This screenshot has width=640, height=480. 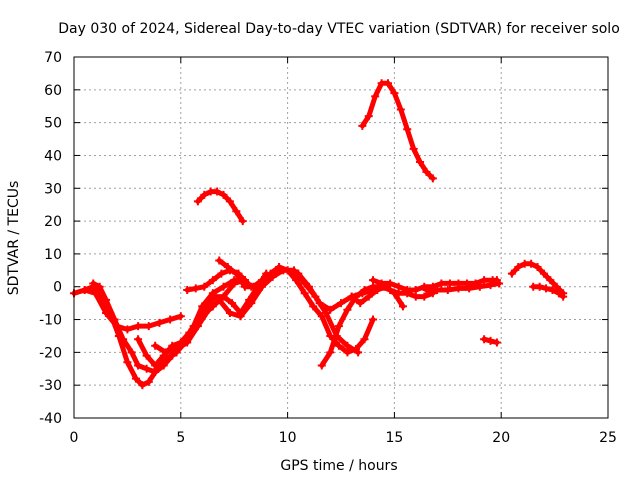 I want to click on y-tick-label: 50, so click(x=53, y=124).